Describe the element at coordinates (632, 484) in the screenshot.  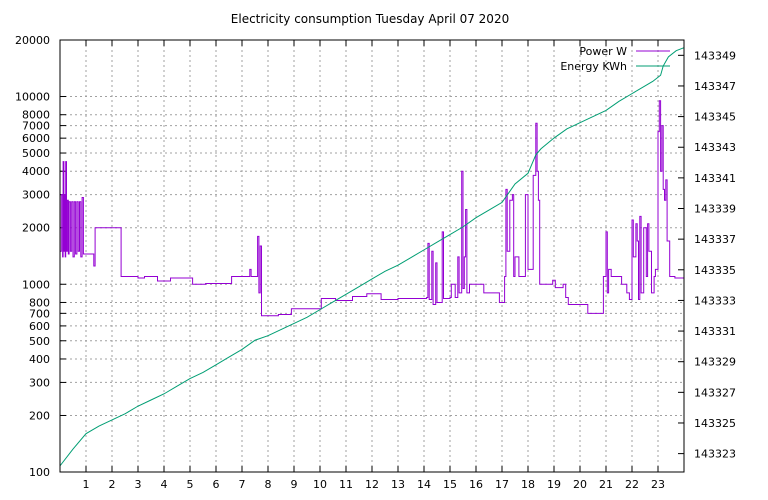
I see `x-tick-label: 22` at that location.